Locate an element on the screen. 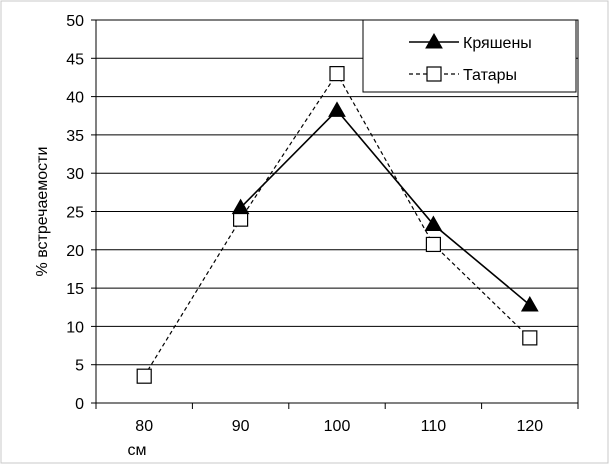 The image size is (610, 465). y-tick-label: 10 is located at coordinates (75, 327).